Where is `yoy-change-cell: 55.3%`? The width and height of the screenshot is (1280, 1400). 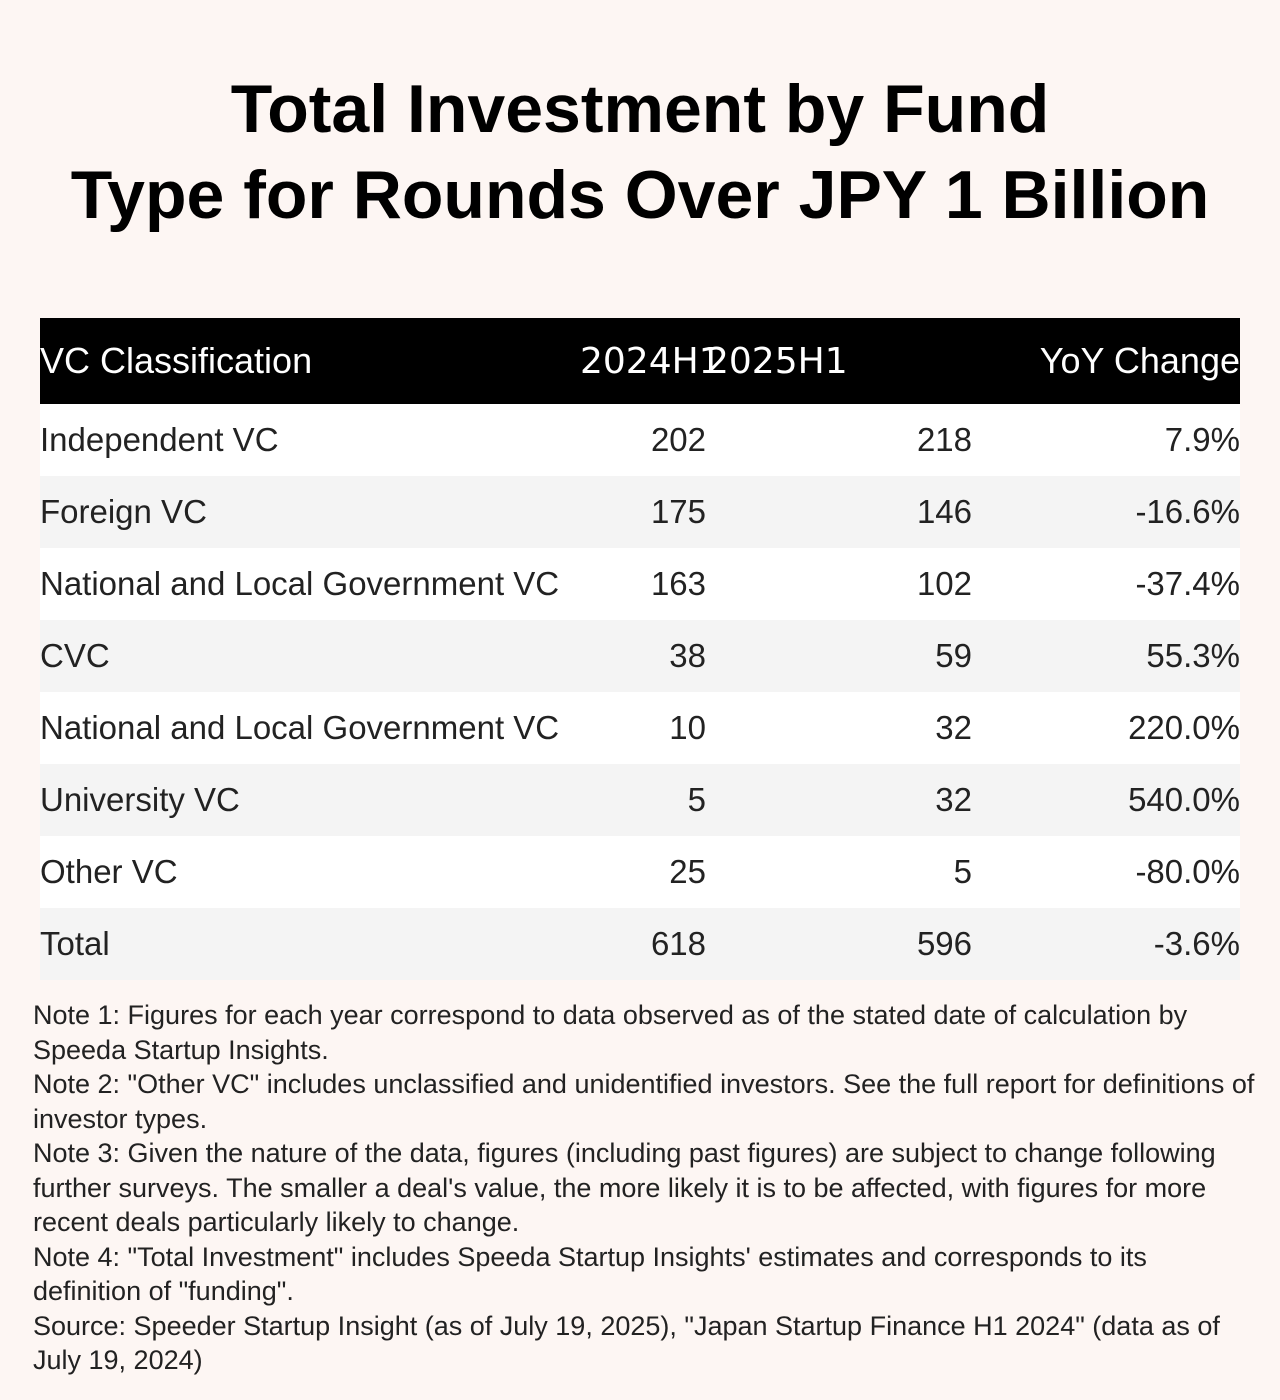 yoy-change-cell: 55.3% is located at coordinates (1193, 655).